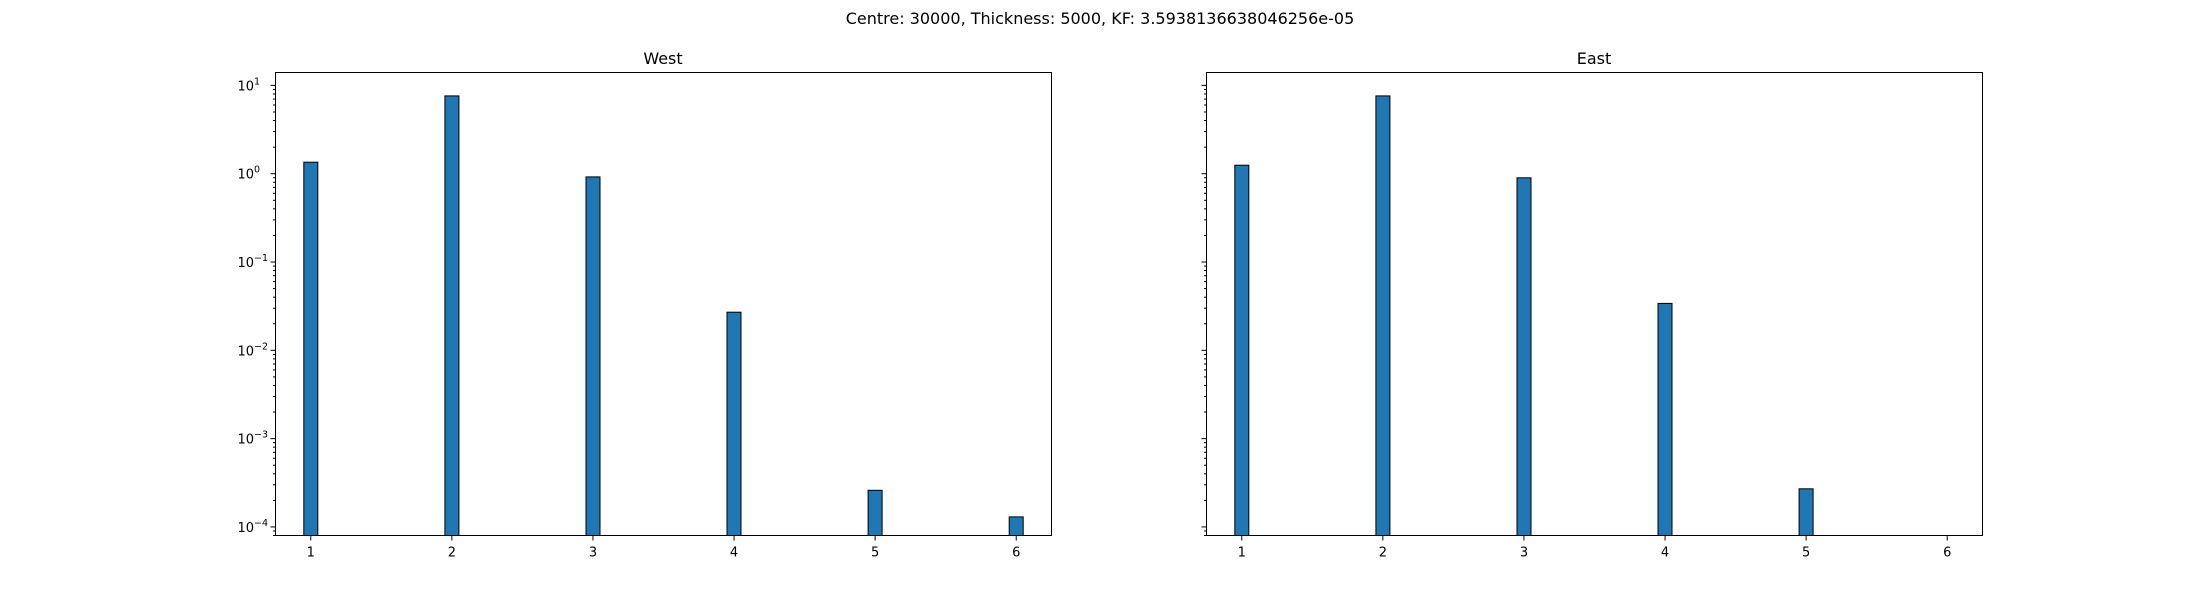 Image resolution: width=2200 pixels, height=600 pixels. What do you see at coordinates (249, 85) in the screenshot?
I see `y-tick-label-west: 10¹` at bounding box center [249, 85].